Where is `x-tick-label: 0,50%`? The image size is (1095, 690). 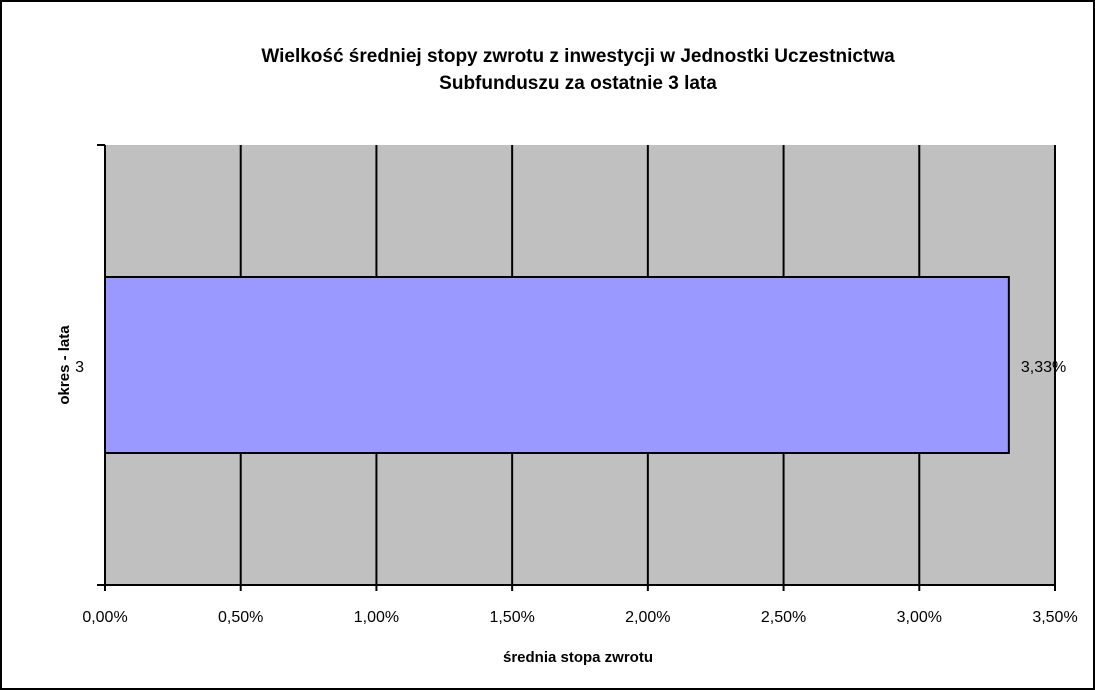 x-tick-label: 0,50% is located at coordinates (240, 617).